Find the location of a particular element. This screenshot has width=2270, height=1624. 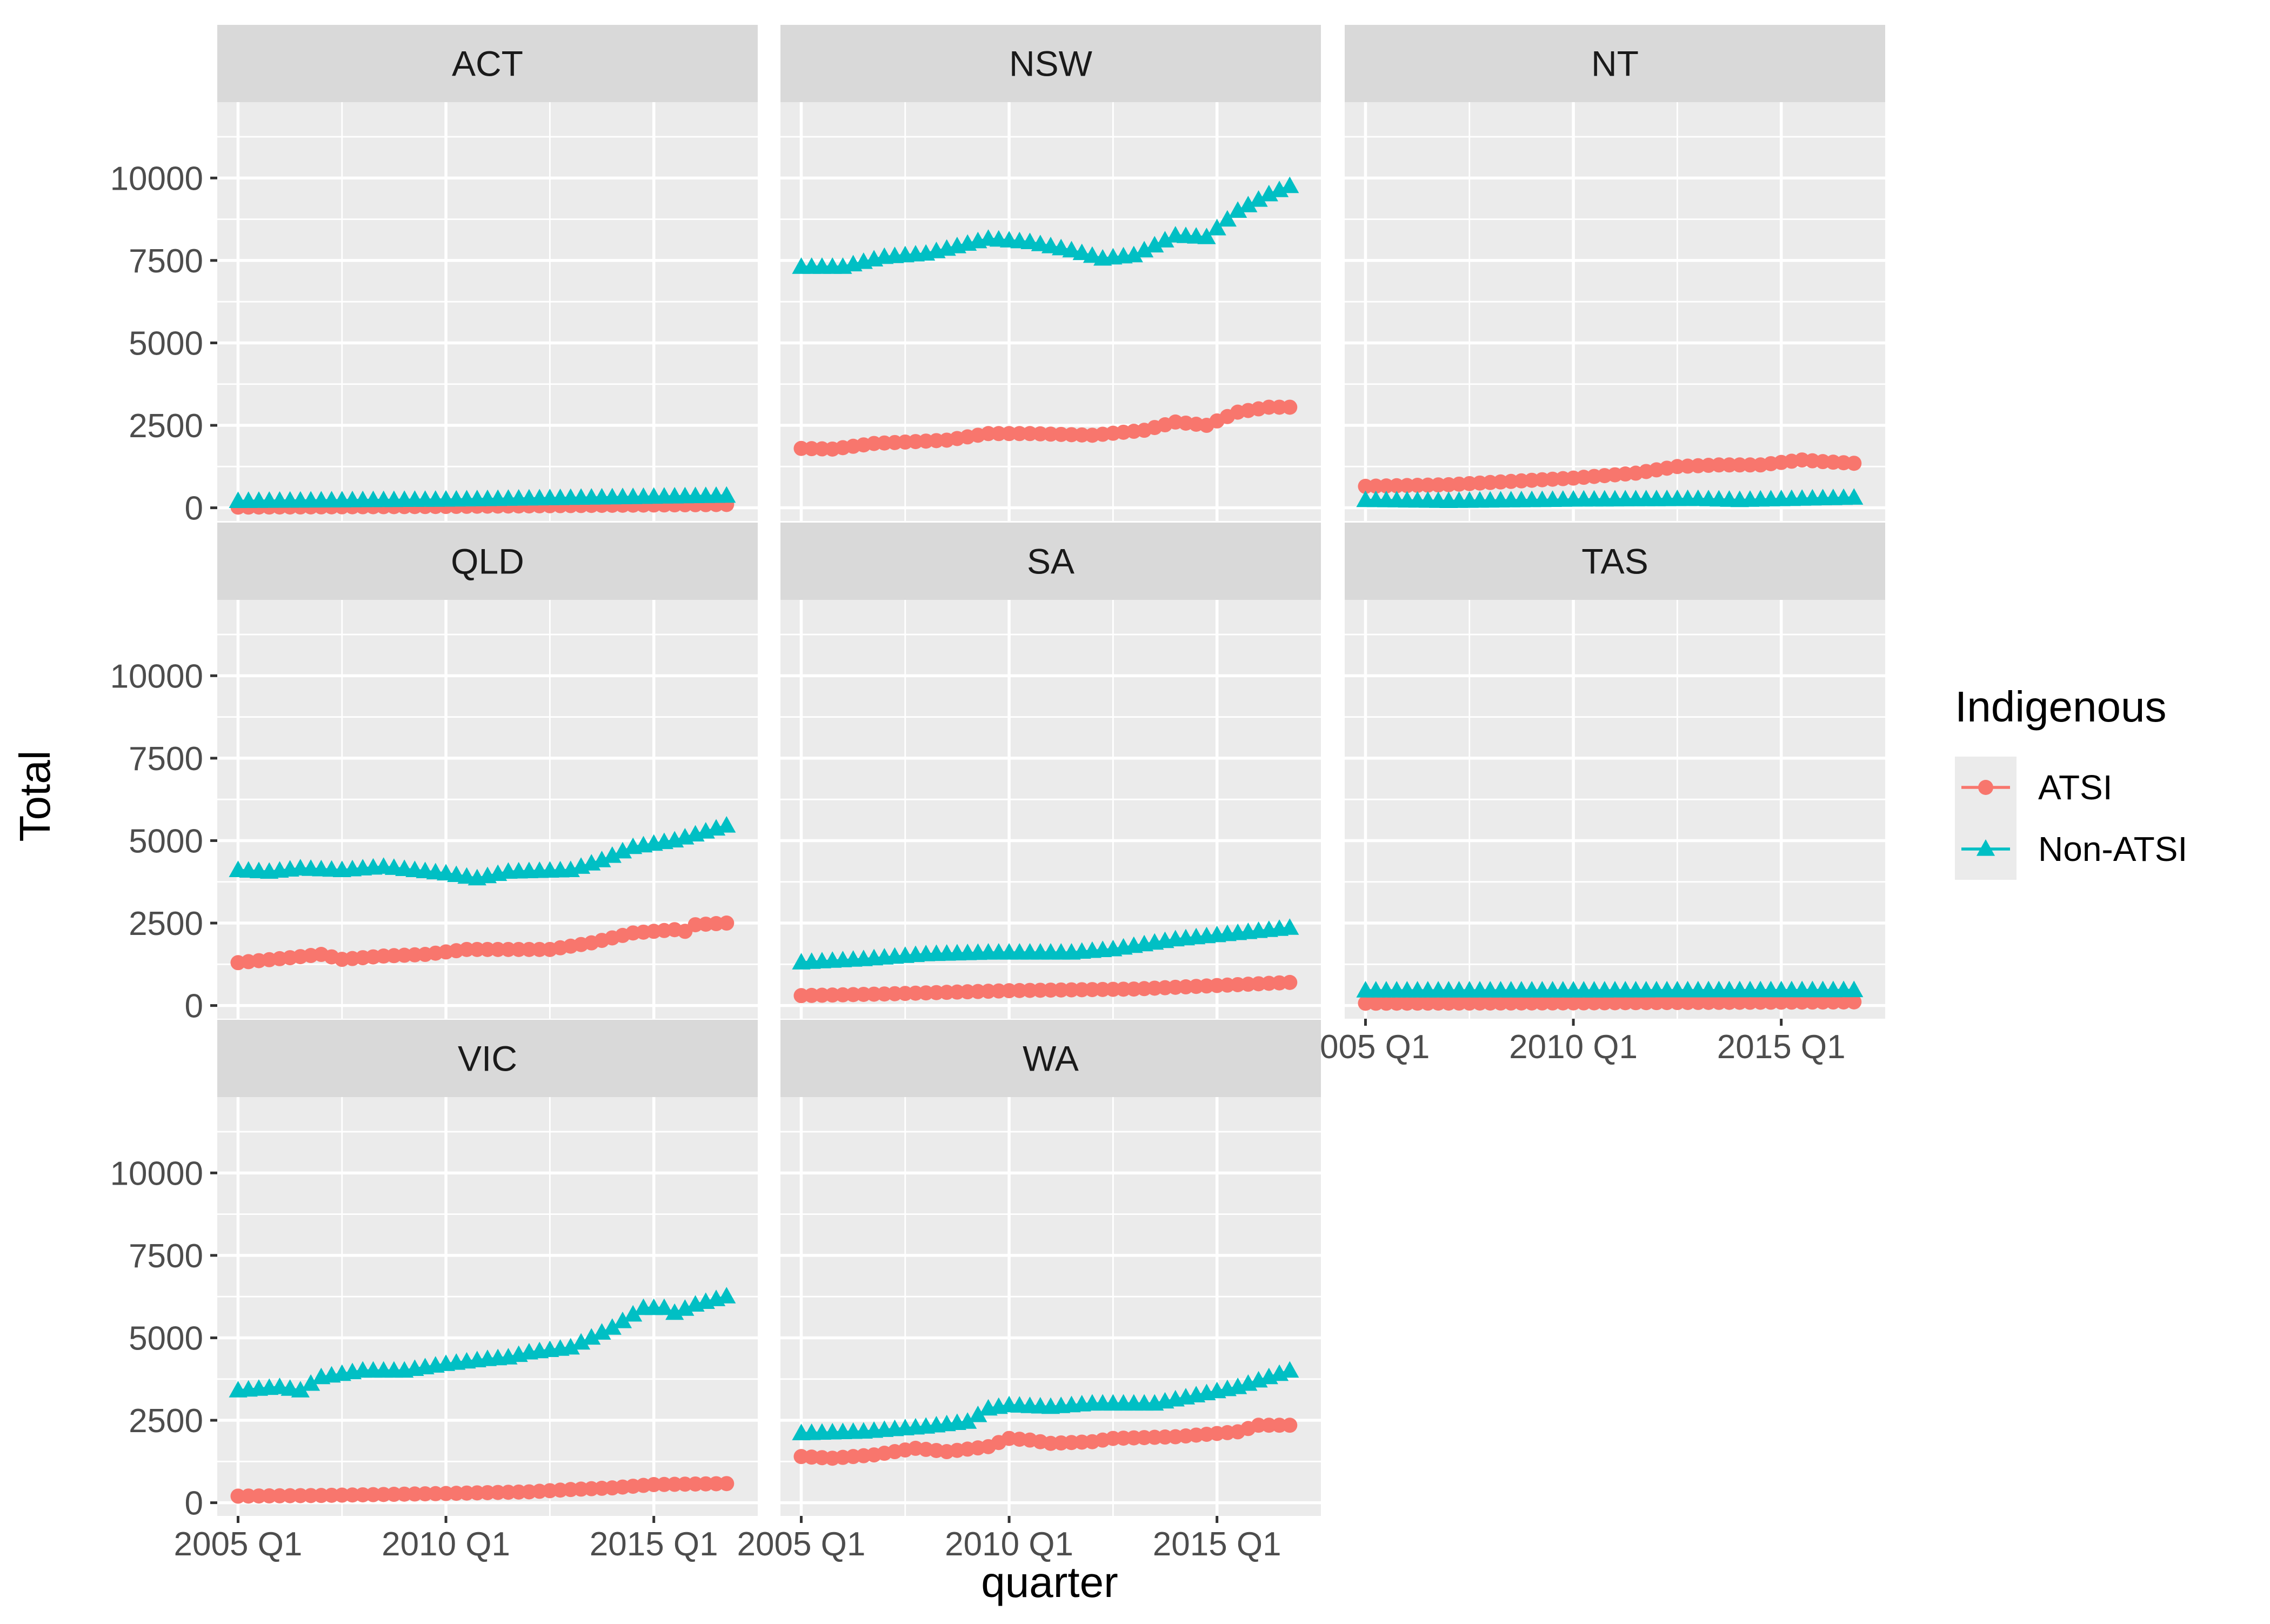

strip-qld is located at coordinates (487, 561).